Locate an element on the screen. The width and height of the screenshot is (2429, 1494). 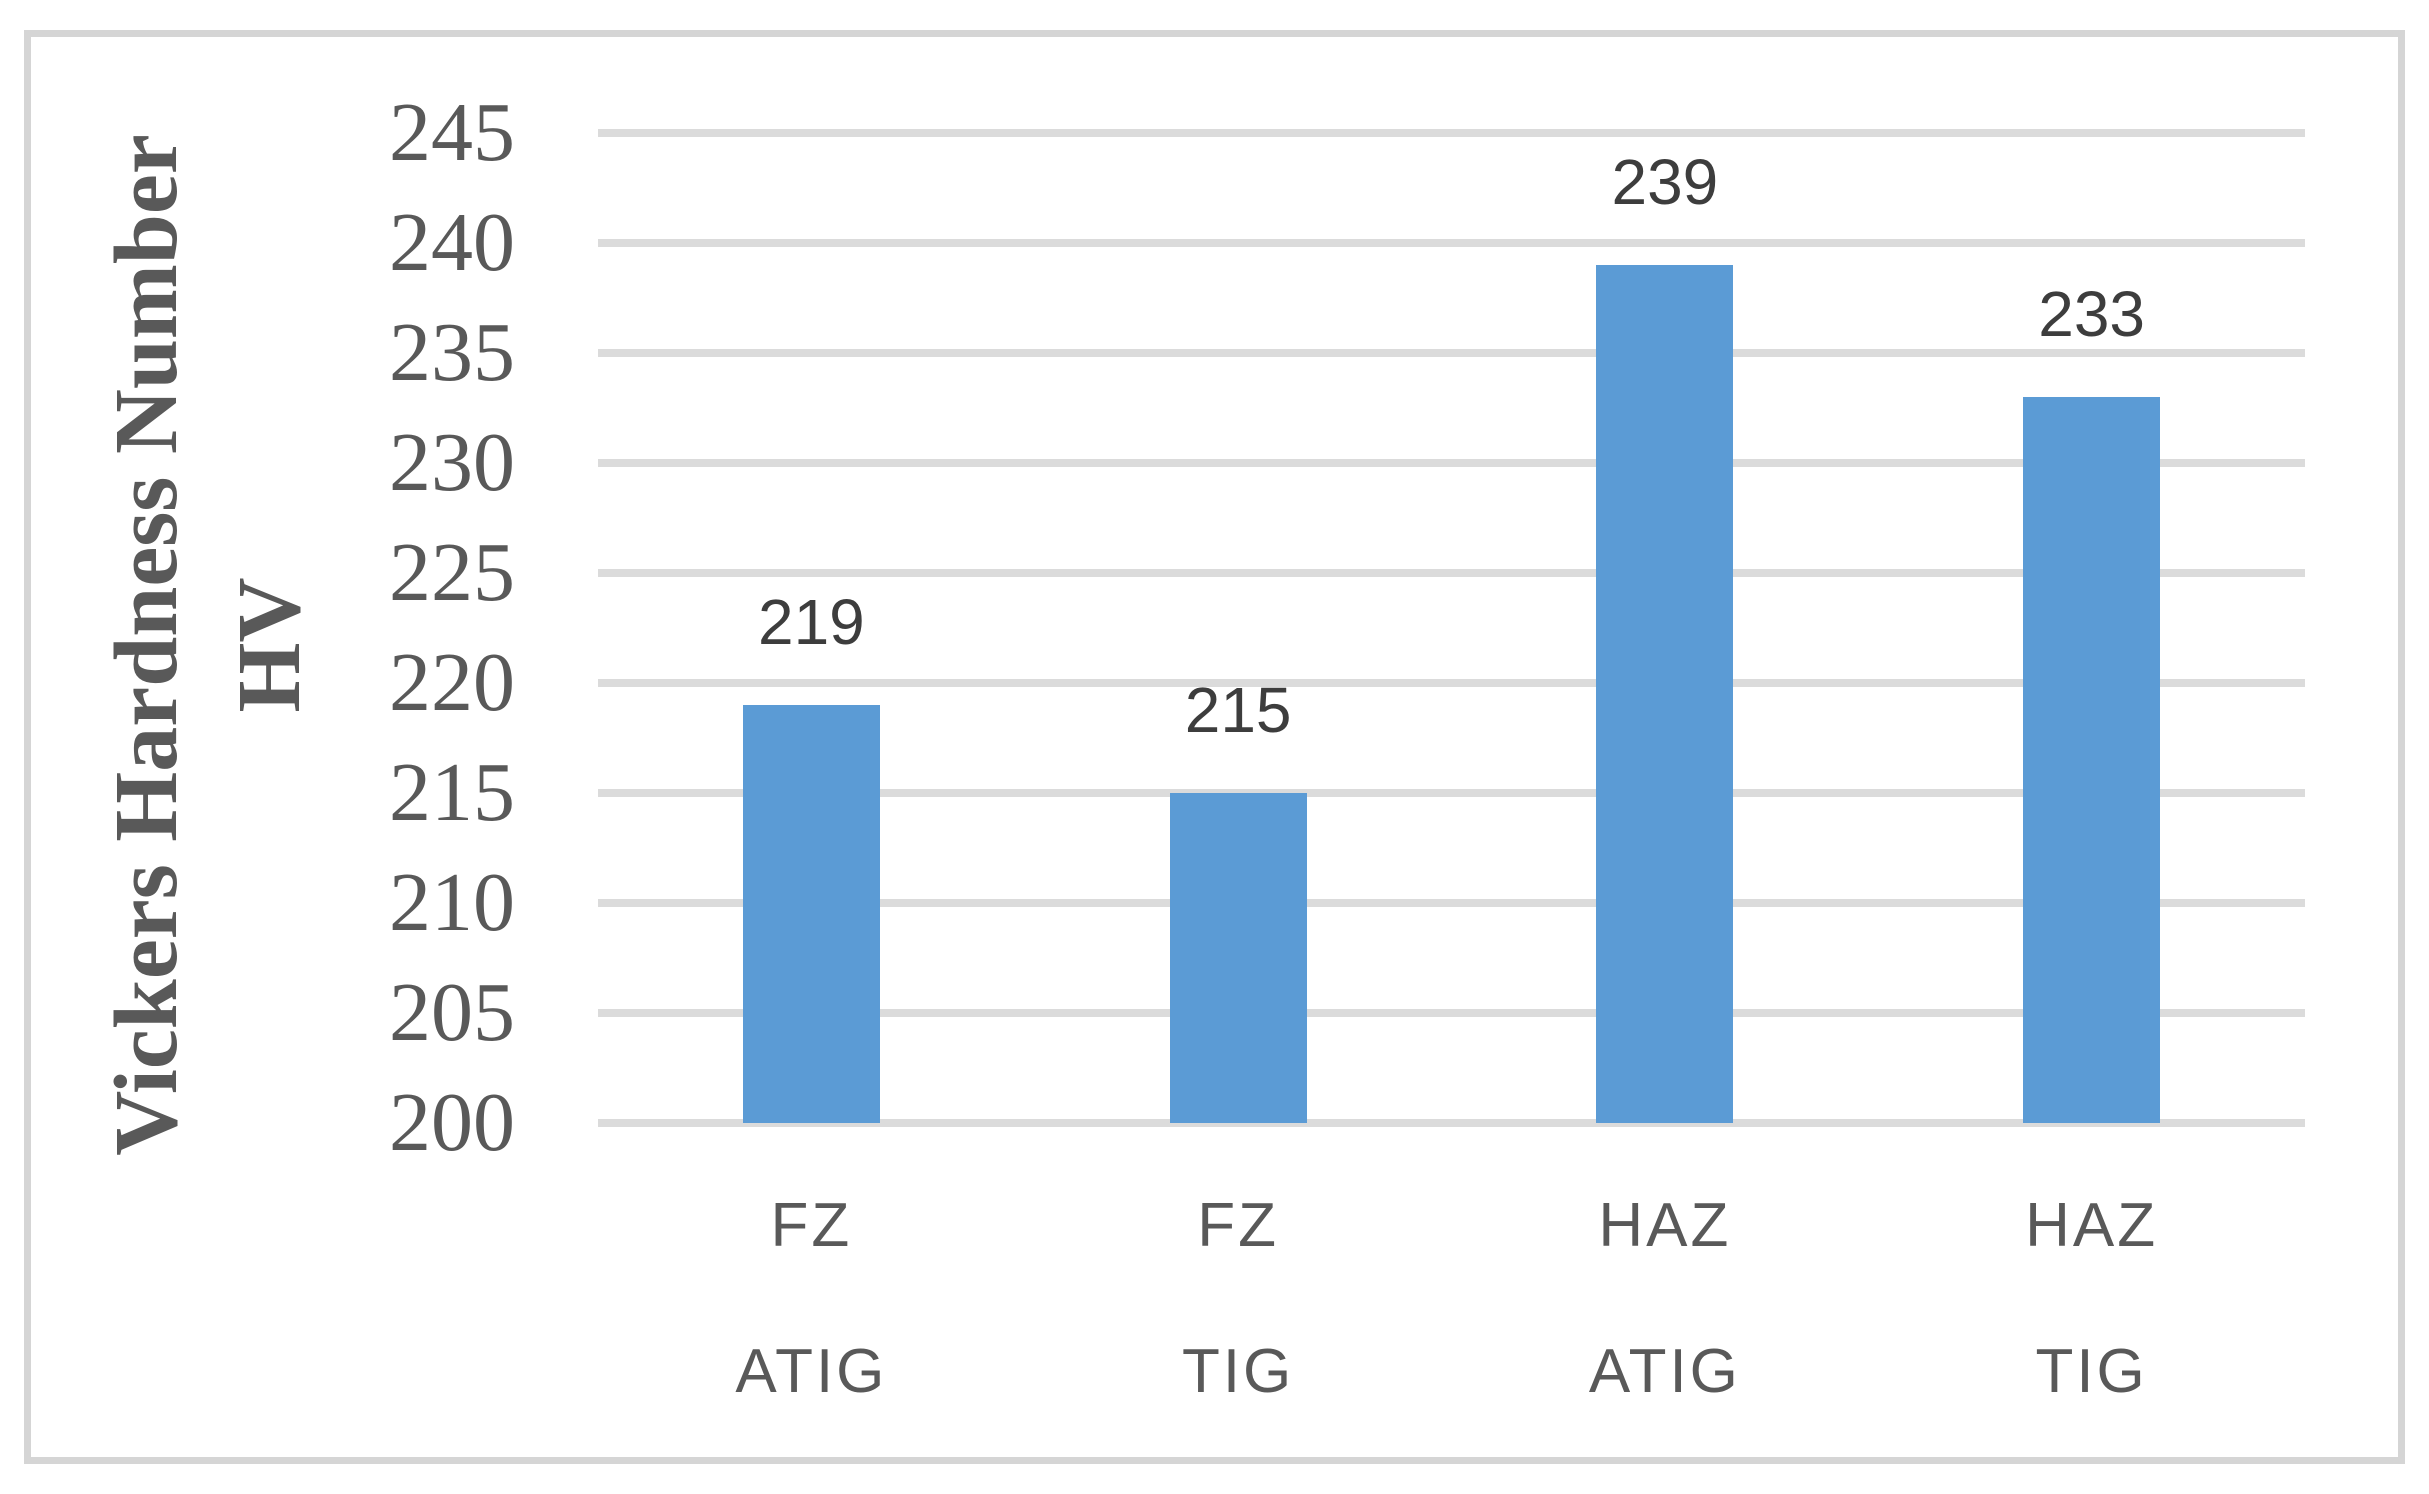
y-tick-label: 200 is located at coordinates (452, 1122).